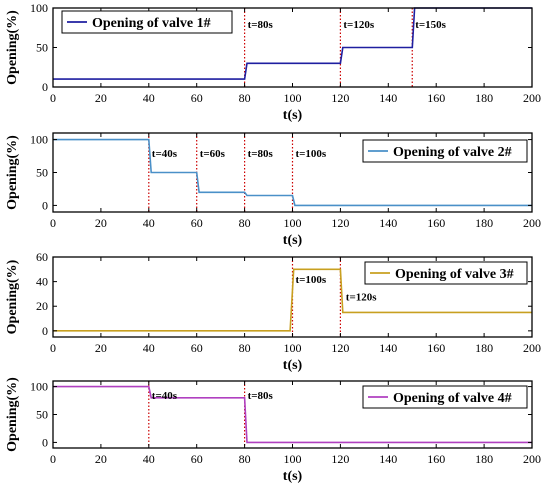 This screenshot has height=488, width=550. I want to click on legend: Opening of valve 3#, so click(446, 273).